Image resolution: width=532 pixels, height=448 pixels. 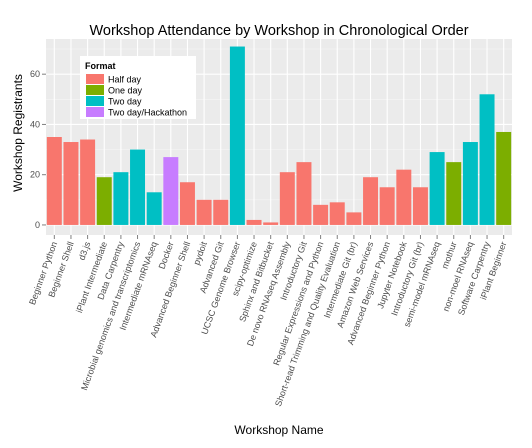 What do you see at coordinates (35, 124) in the screenshot?
I see `y-tick-label: 40` at bounding box center [35, 124].